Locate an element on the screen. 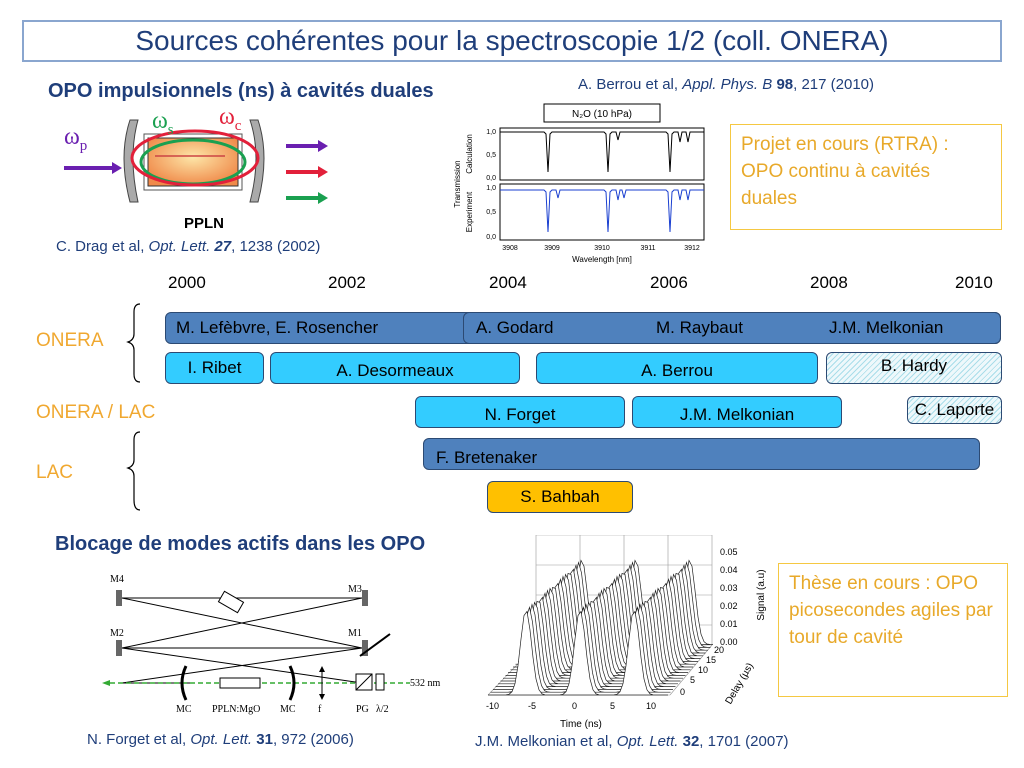  year-2008: 2008 is located at coordinates (829, 282).